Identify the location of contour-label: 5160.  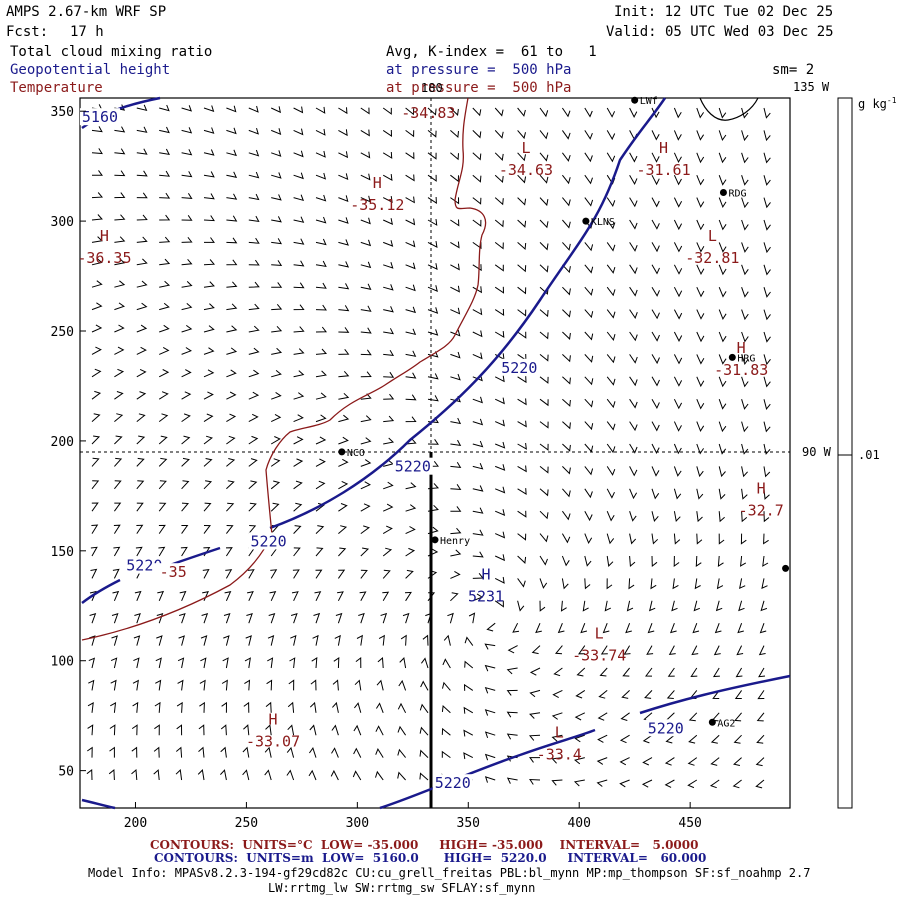
(100, 117).